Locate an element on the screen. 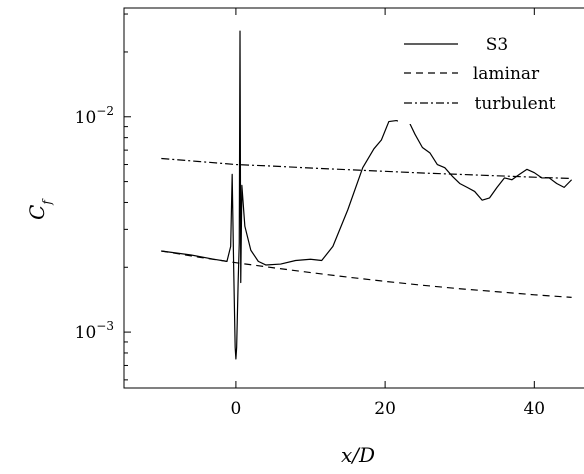  legend-box is located at coordinates (491, 74).